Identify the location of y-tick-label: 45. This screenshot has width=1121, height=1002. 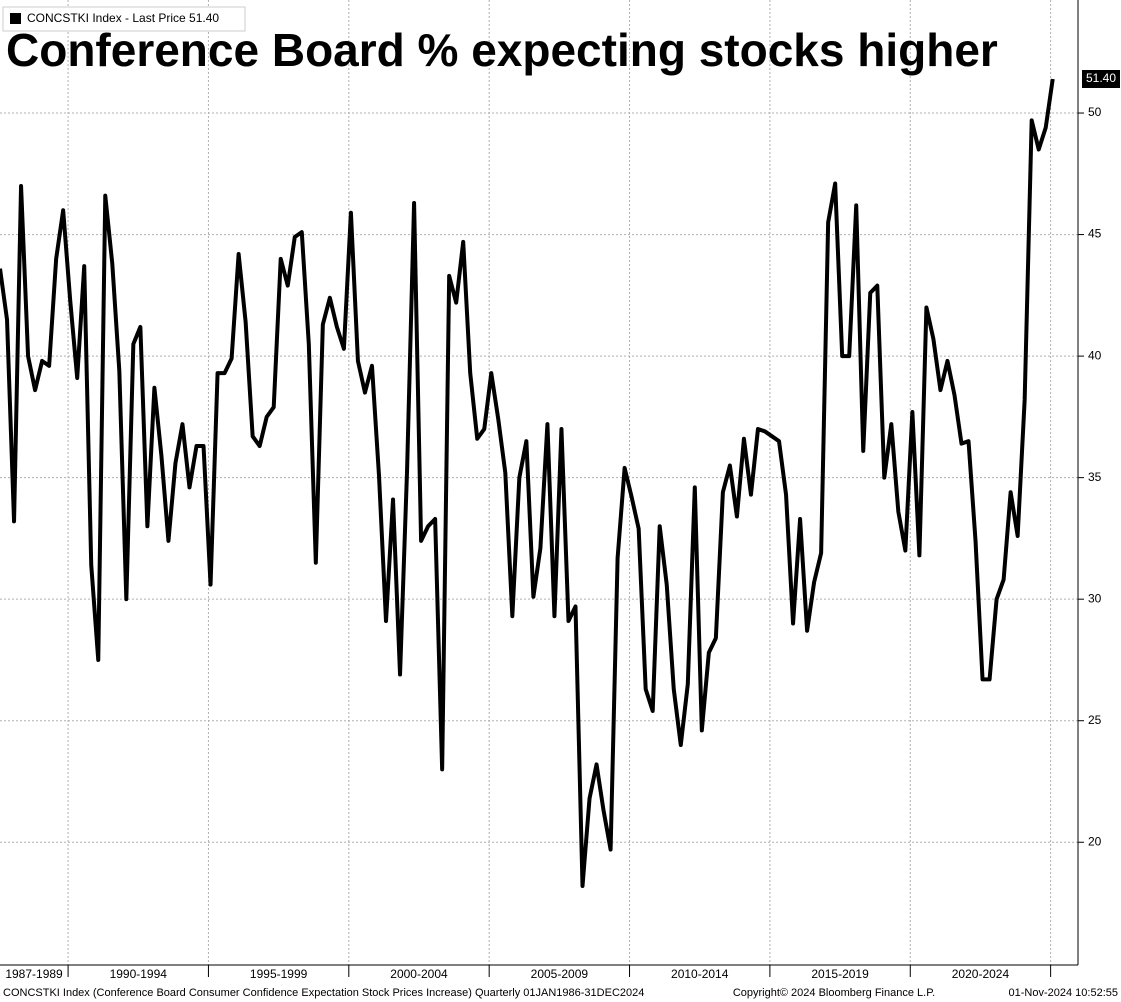
(1095, 234).